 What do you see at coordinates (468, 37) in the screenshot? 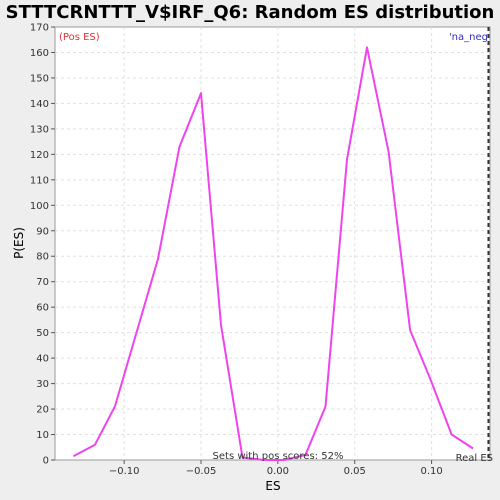
I see `neg-es-label: 'na_neg` at bounding box center [468, 37].